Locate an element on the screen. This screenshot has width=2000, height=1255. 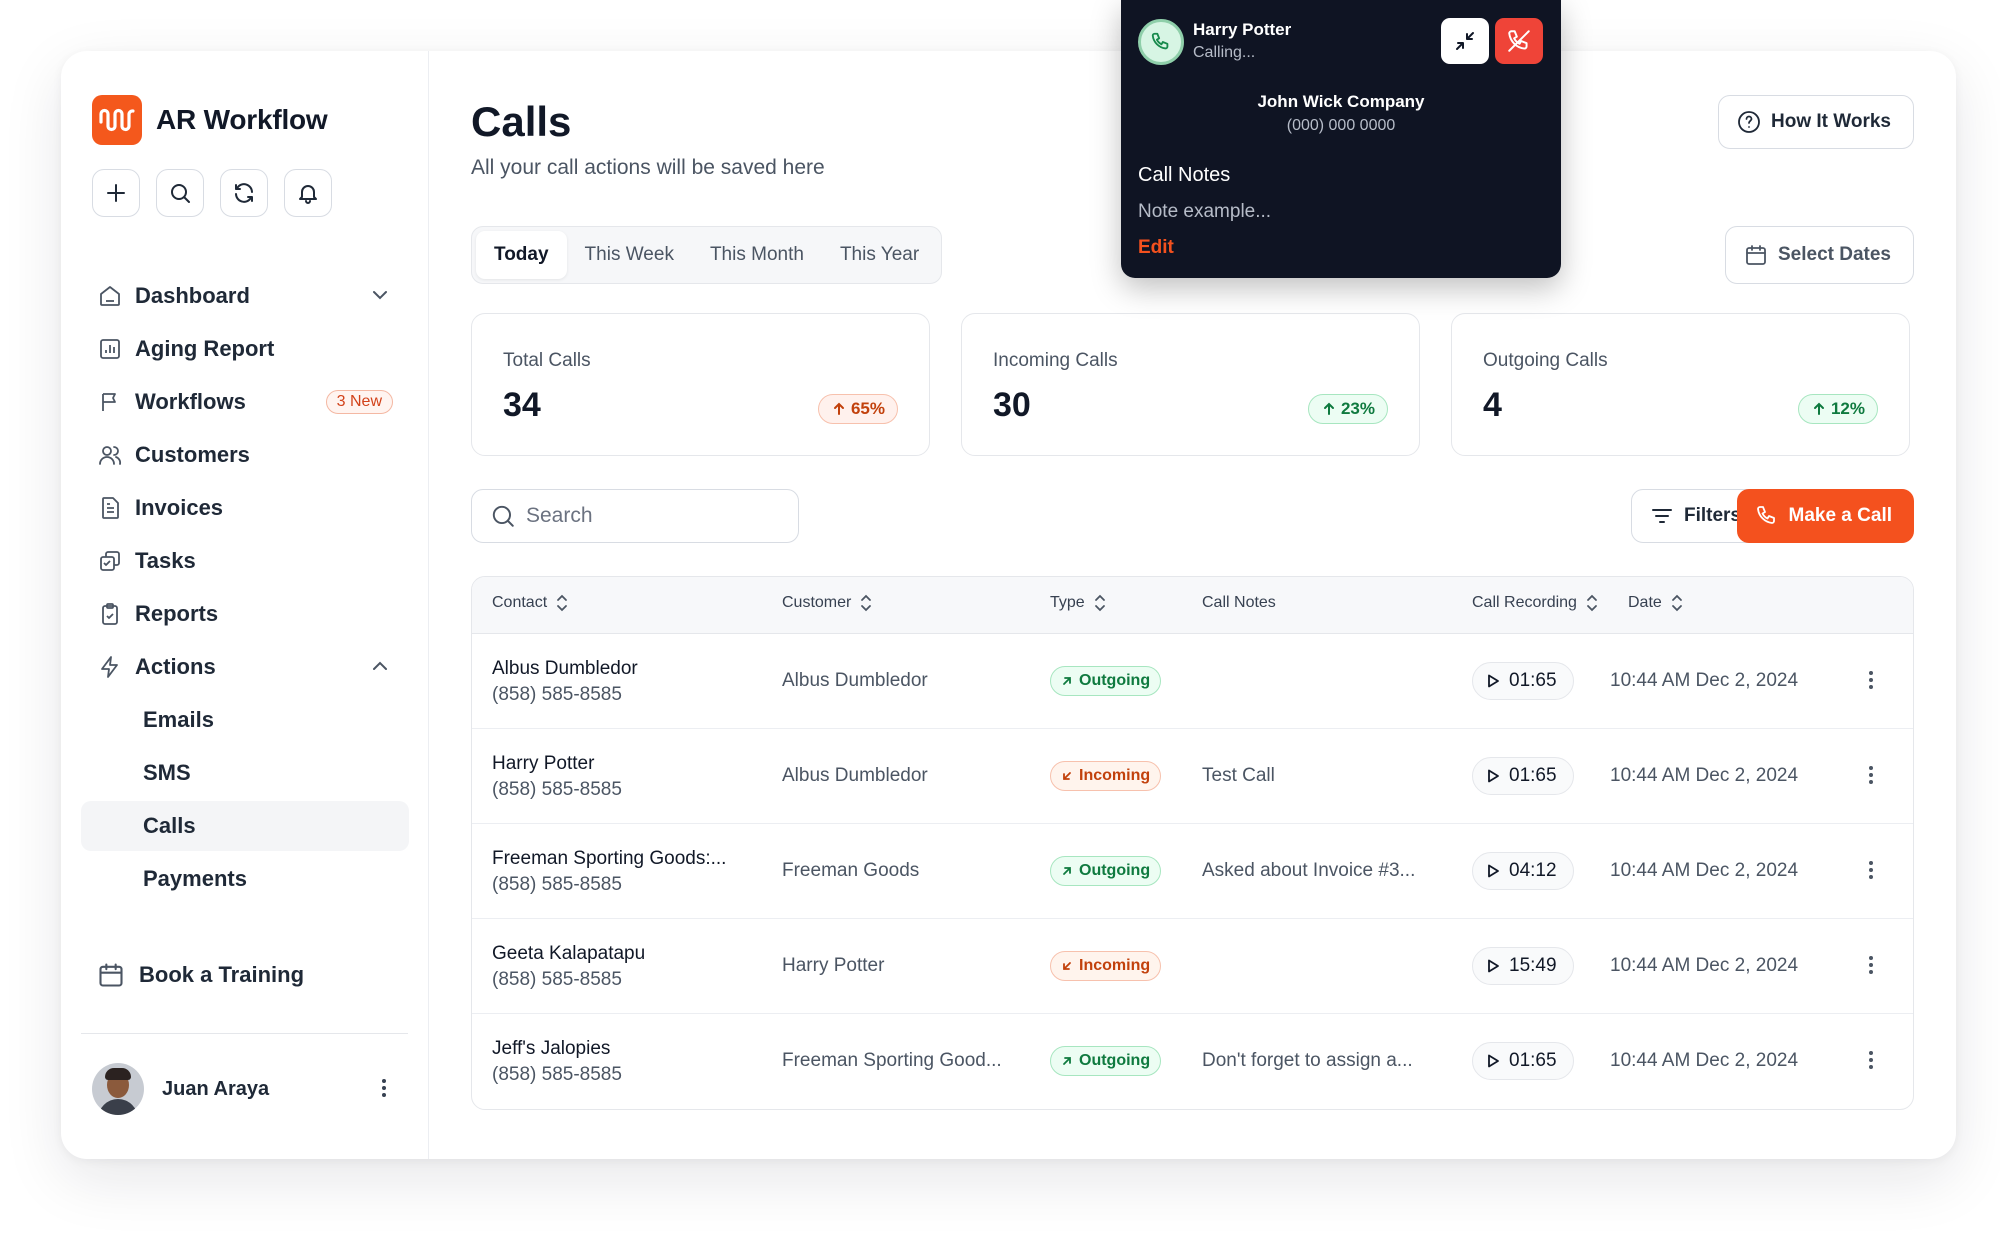
sidebar-item-actions: Actions is located at coordinates (245, 667).